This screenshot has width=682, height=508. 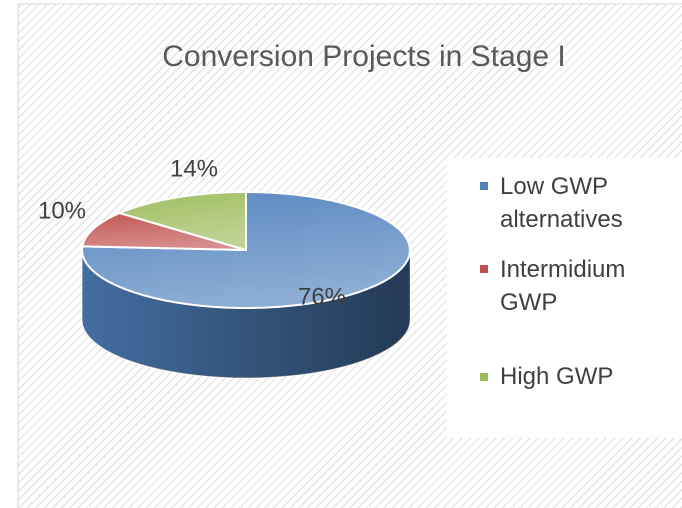 What do you see at coordinates (561, 203) in the screenshot?
I see `legend-label: Low GWP alternatives` at bounding box center [561, 203].